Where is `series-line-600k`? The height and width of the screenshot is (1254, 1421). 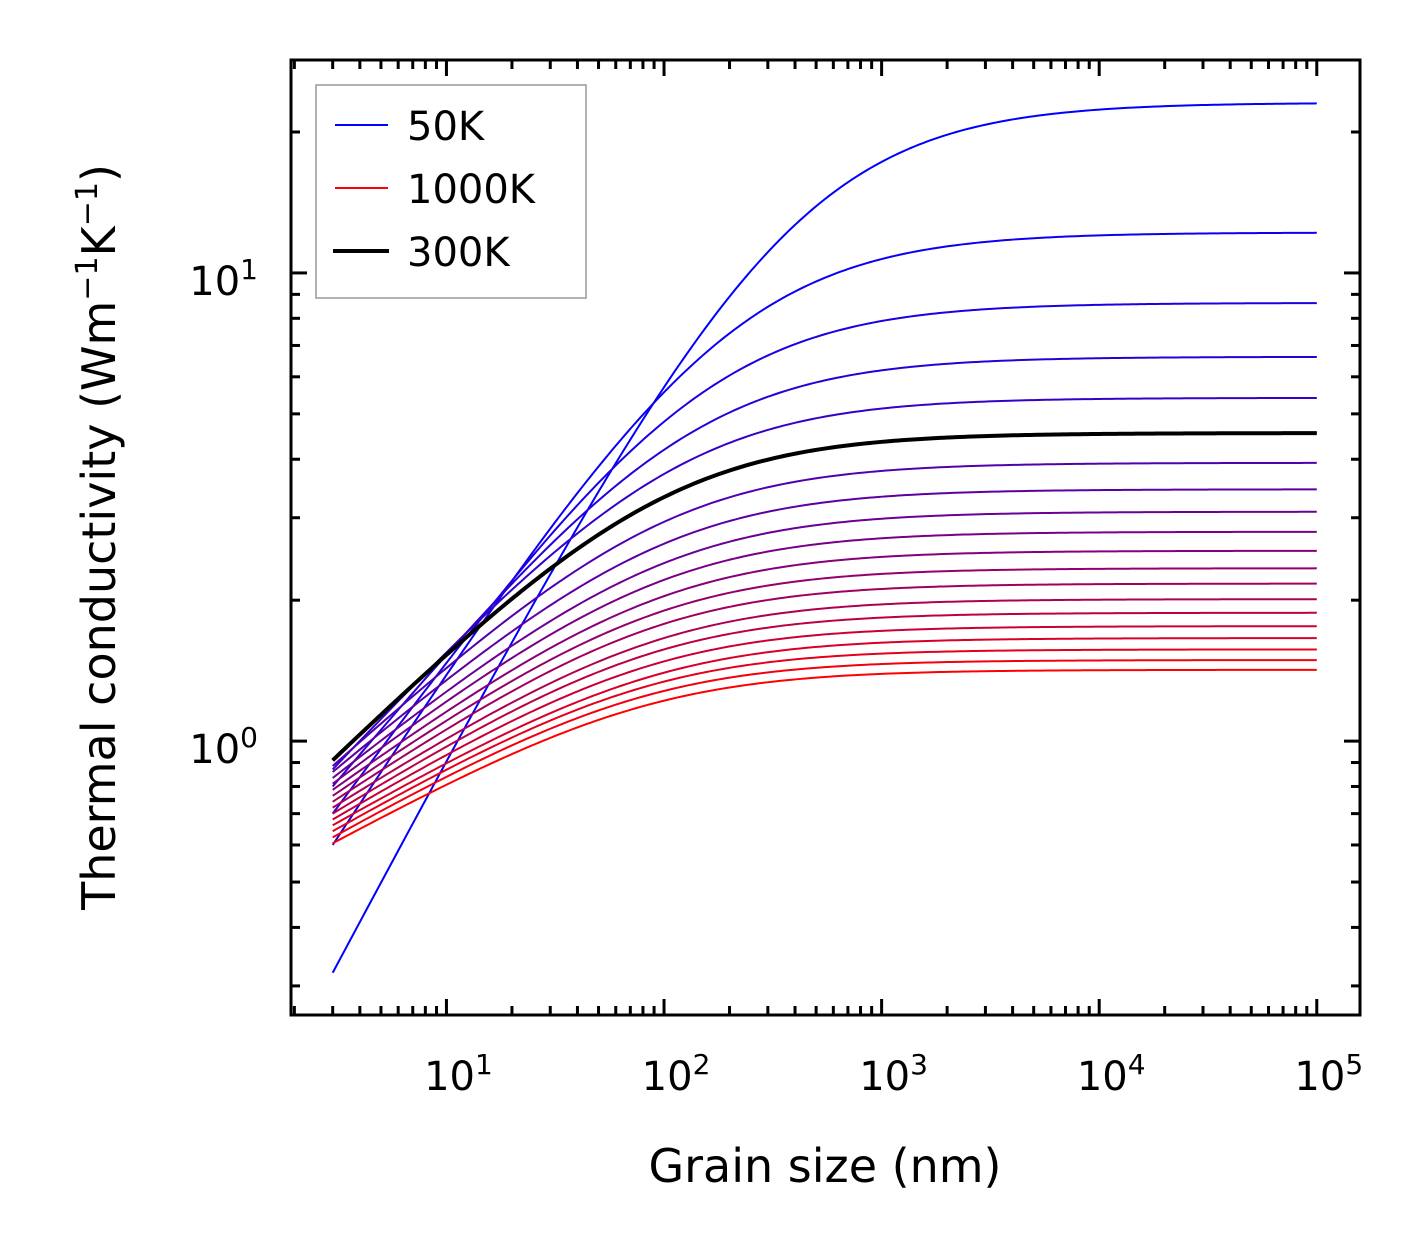 series-line-600k is located at coordinates (824, 682).